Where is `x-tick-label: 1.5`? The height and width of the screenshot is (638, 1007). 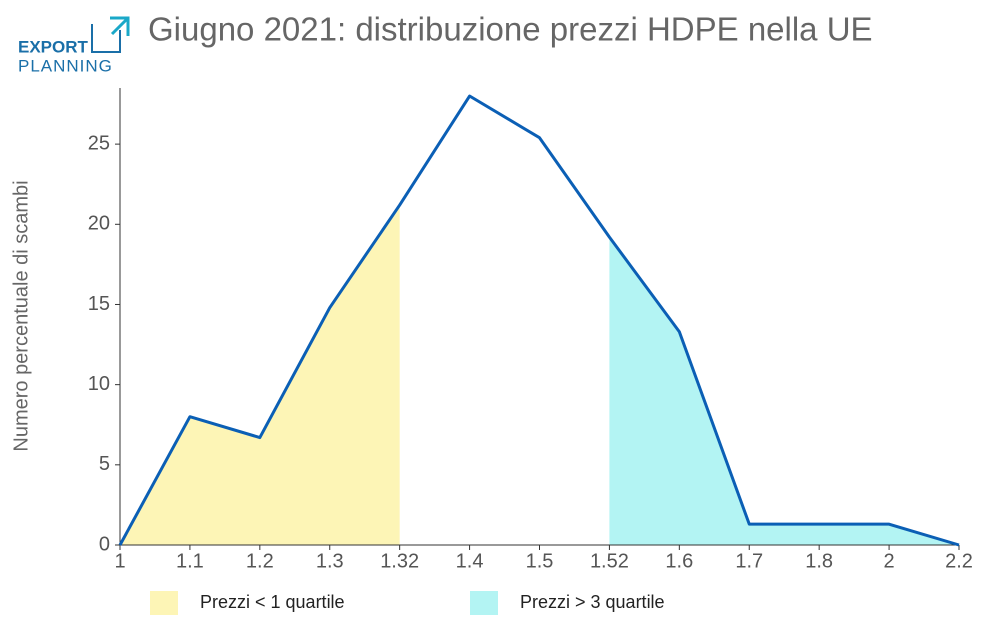
x-tick-label: 1.5 is located at coordinates (540, 561).